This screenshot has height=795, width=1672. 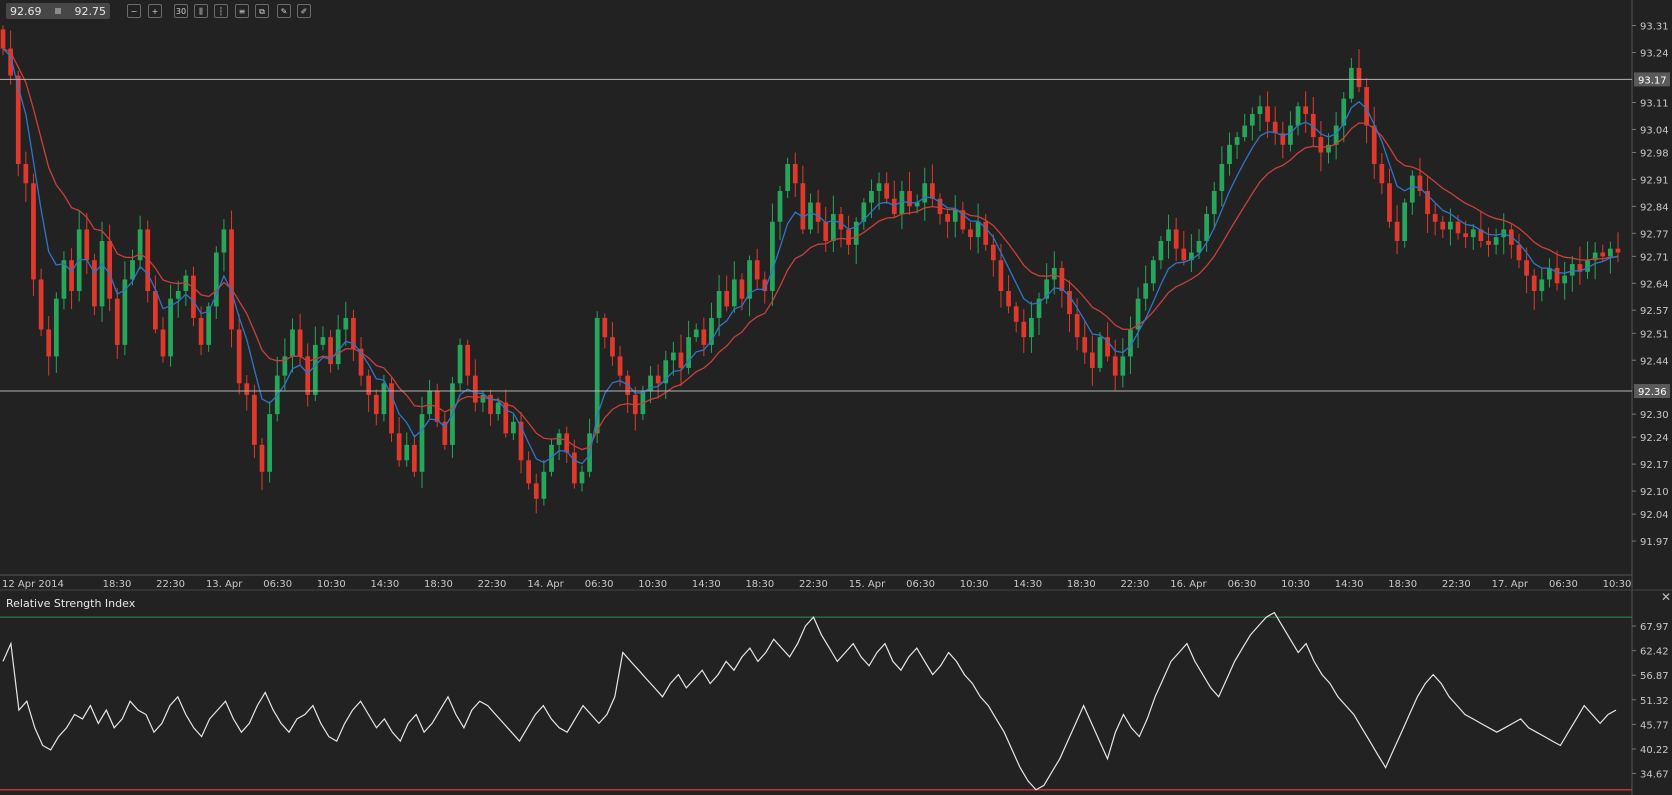 I want to click on candle-chart-icon: ┆, so click(x=221, y=11).